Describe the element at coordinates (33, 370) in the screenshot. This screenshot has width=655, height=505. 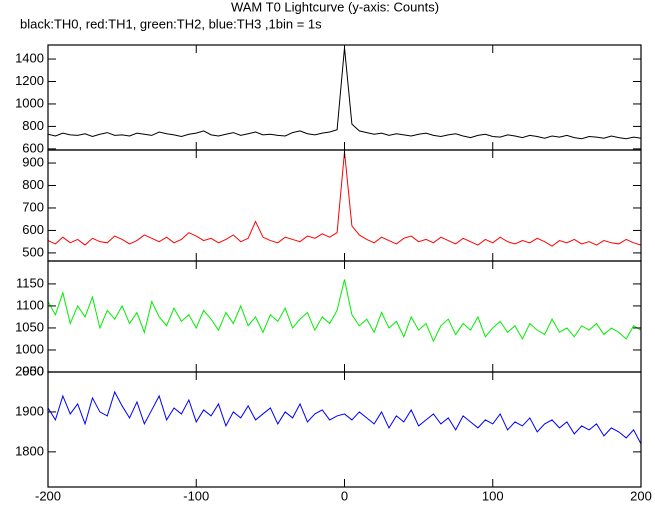
I see `y-tick-label: 950` at that location.